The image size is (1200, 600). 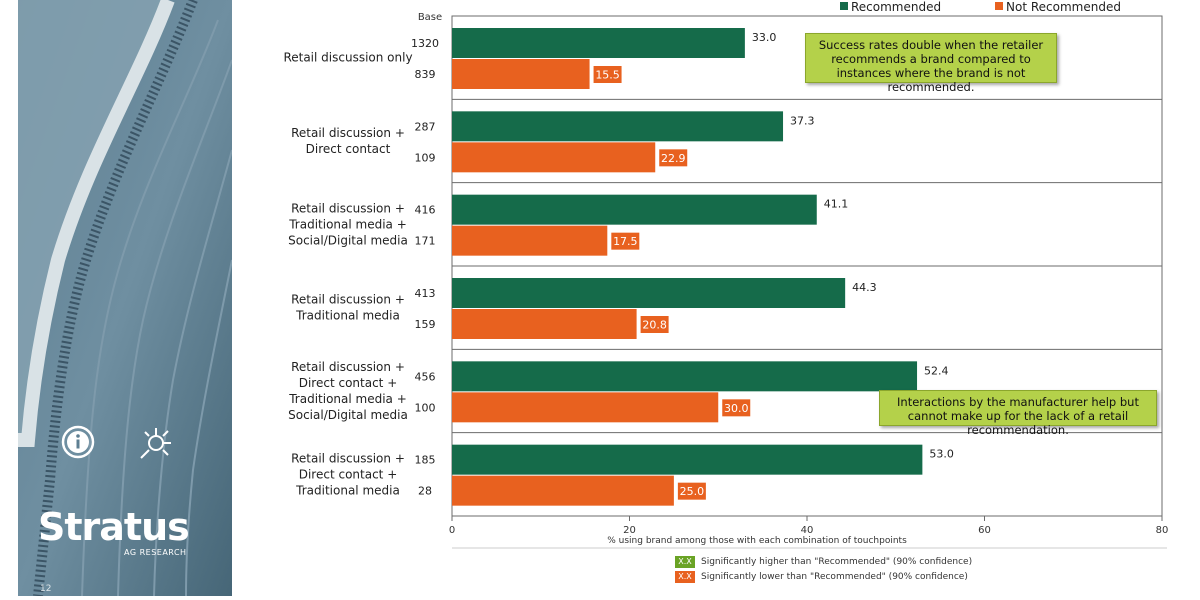 What do you see at coordinates (348, 149) in the screenshot?
I see `category-label: Direct contact` at bounding box center [348, 149].